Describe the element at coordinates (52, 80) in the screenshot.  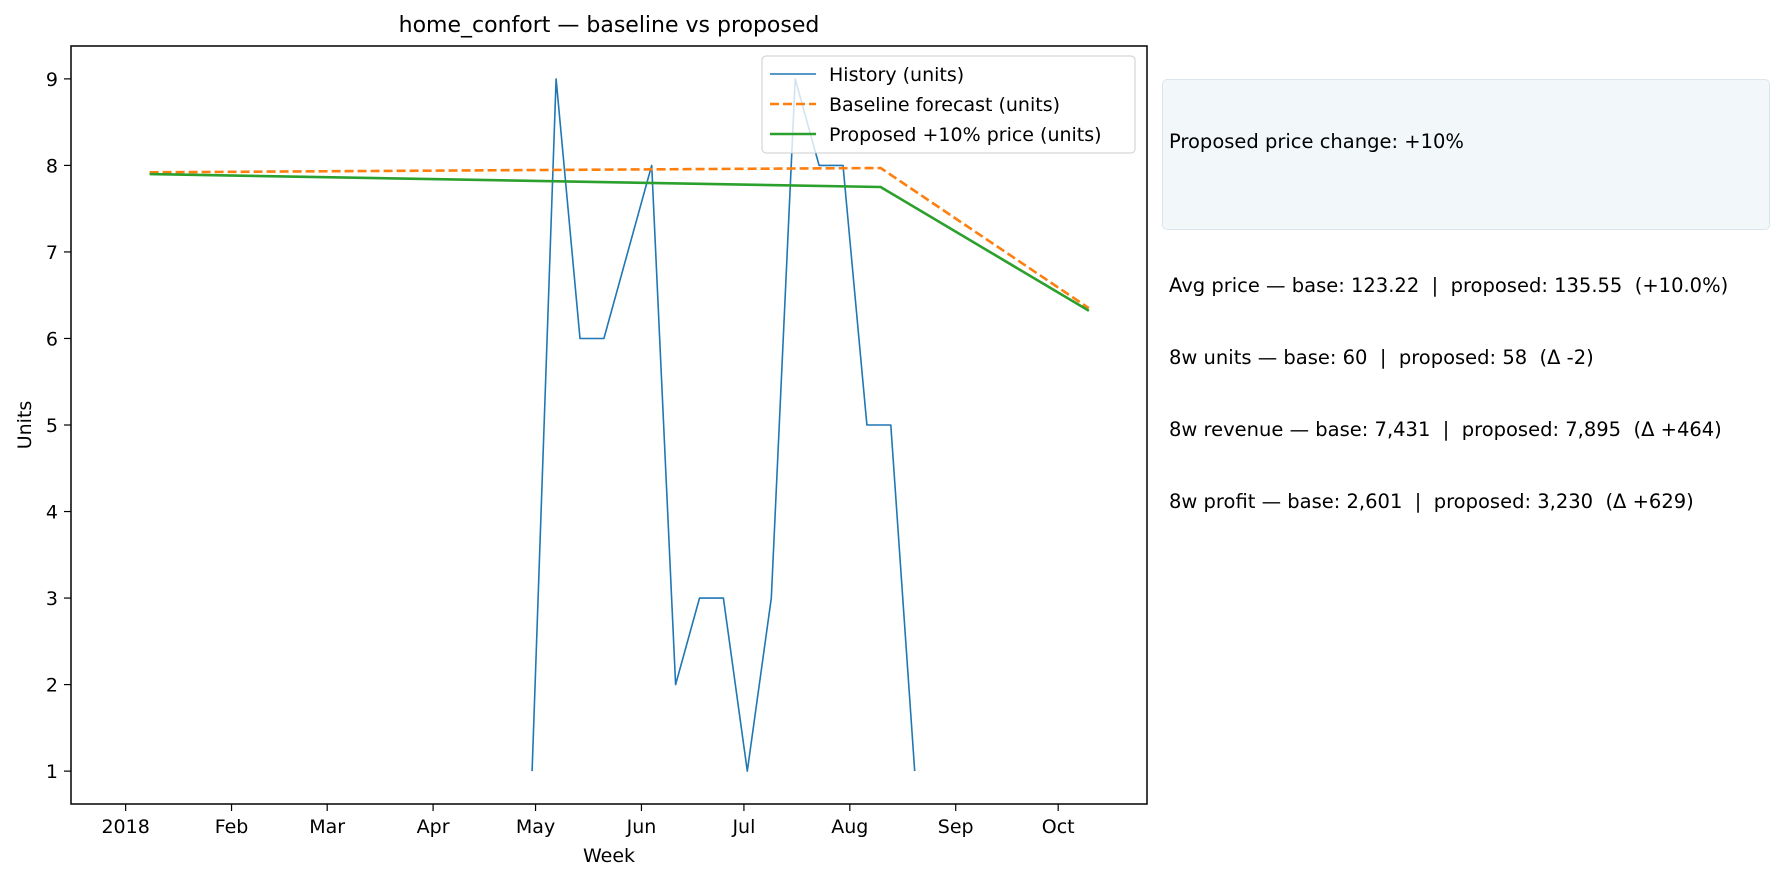
I see `y-tick-label: 9` at that location.